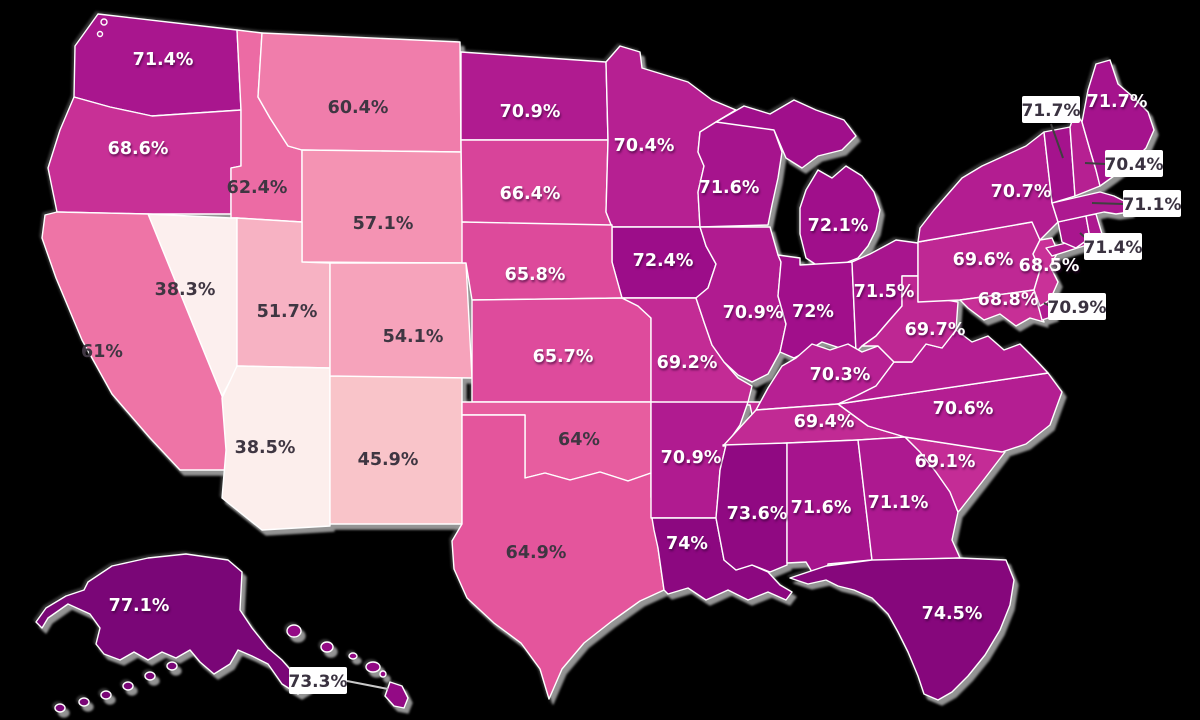 This screenshot has height=720, width=1200. What do you see at coordinates (157, 65) in the screenshot?
I see `state-washington` at bounding box center [157, 65].